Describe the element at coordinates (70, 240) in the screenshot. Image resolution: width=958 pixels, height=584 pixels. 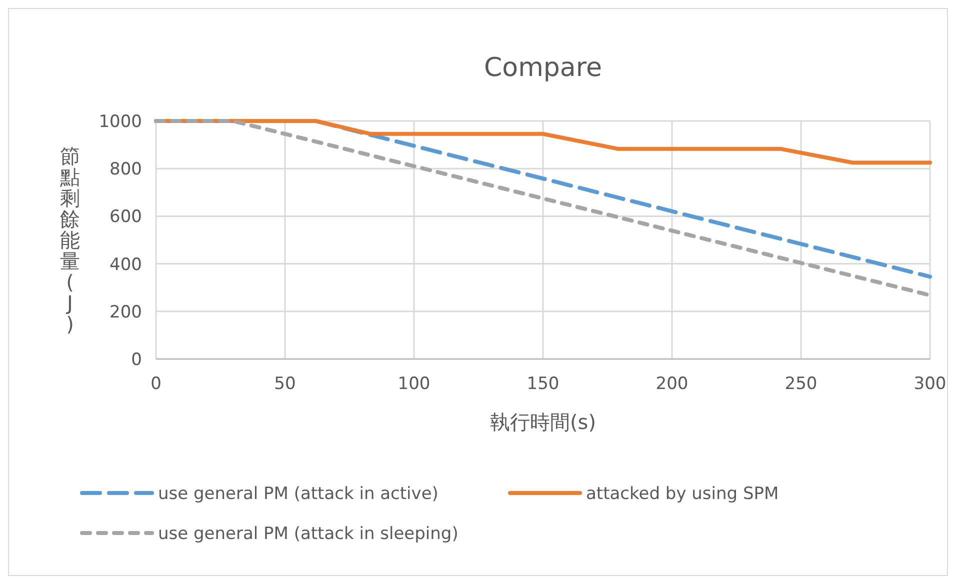
I see `text: 節點剩餘能量(J)` at that location.